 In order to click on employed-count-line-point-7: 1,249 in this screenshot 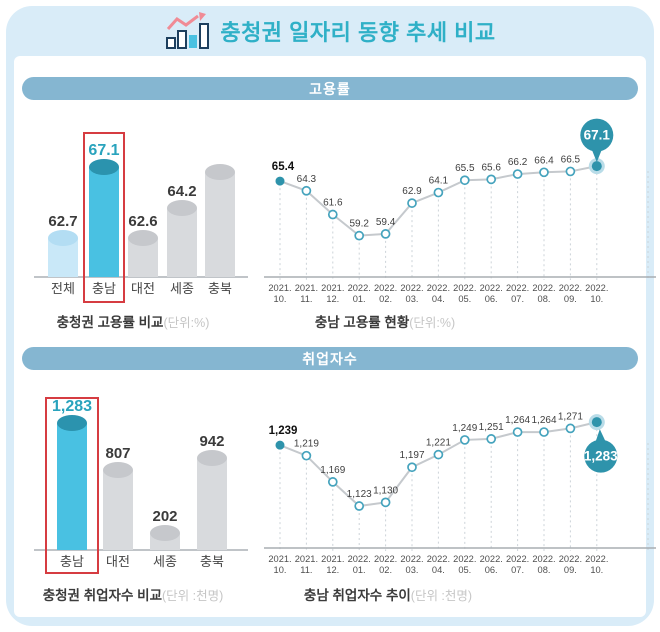, I will do `click(465, 434)`.